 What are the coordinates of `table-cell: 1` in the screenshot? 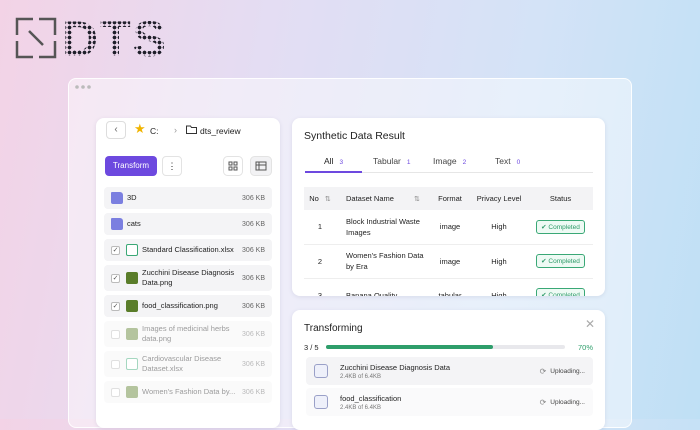 It's located at (320, 227).